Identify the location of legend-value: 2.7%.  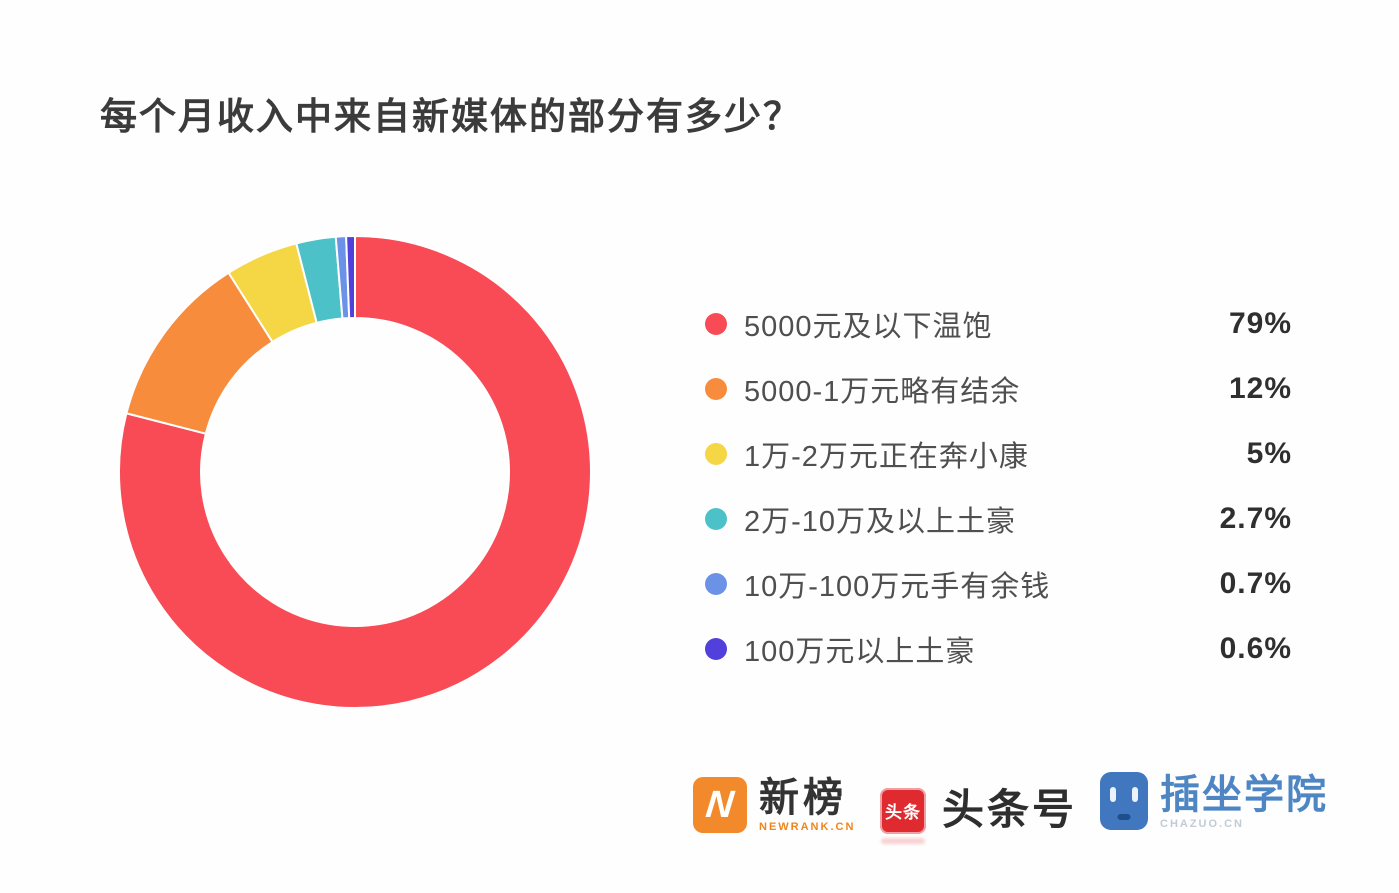
(1255, 518).